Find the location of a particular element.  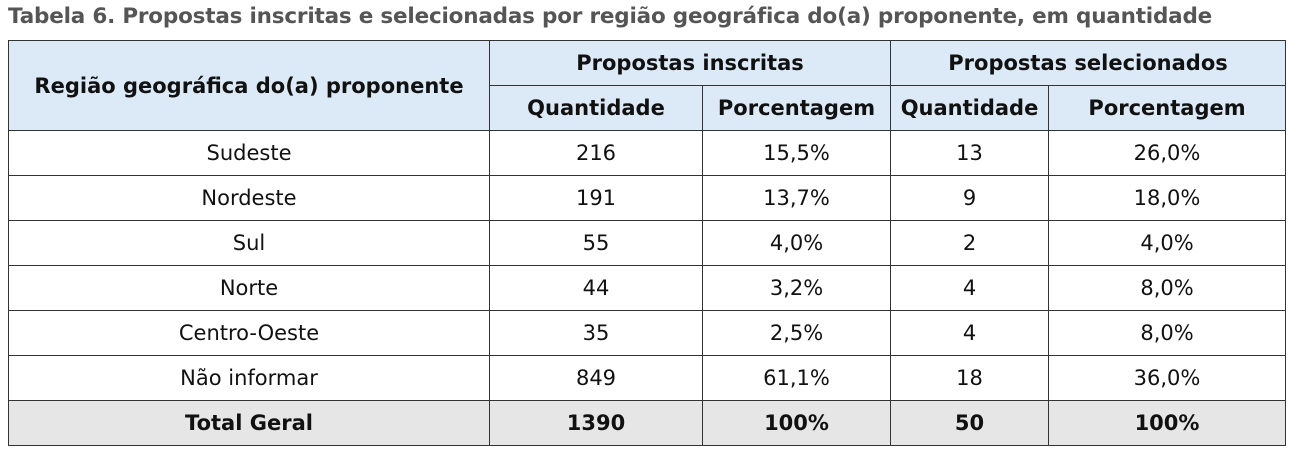

region-cell: Centro-Oeste is located at coordinates (249, 333).